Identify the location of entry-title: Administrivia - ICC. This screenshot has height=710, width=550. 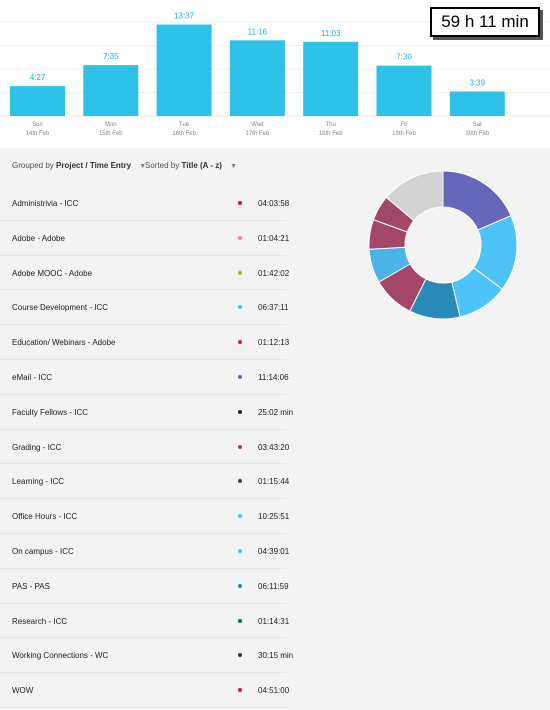
(45, 203).